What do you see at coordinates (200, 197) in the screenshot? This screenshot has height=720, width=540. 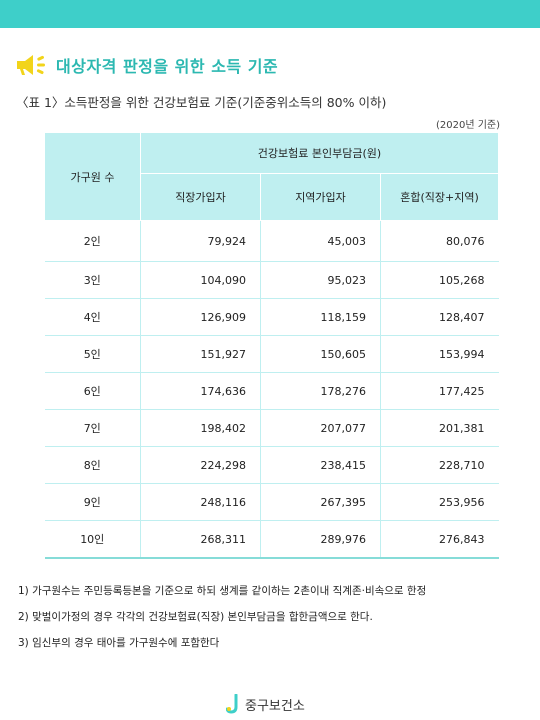 I see `employee-subscriber-header: 직장가입자` at bounding box center [200, 197].